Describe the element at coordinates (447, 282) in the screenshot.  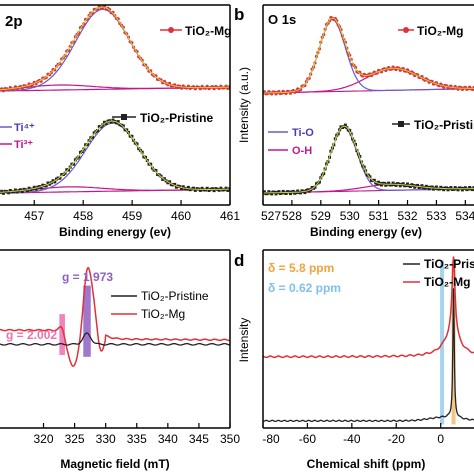
I see `panel-d-legend-mg: TiO₂-Mg` at that location.